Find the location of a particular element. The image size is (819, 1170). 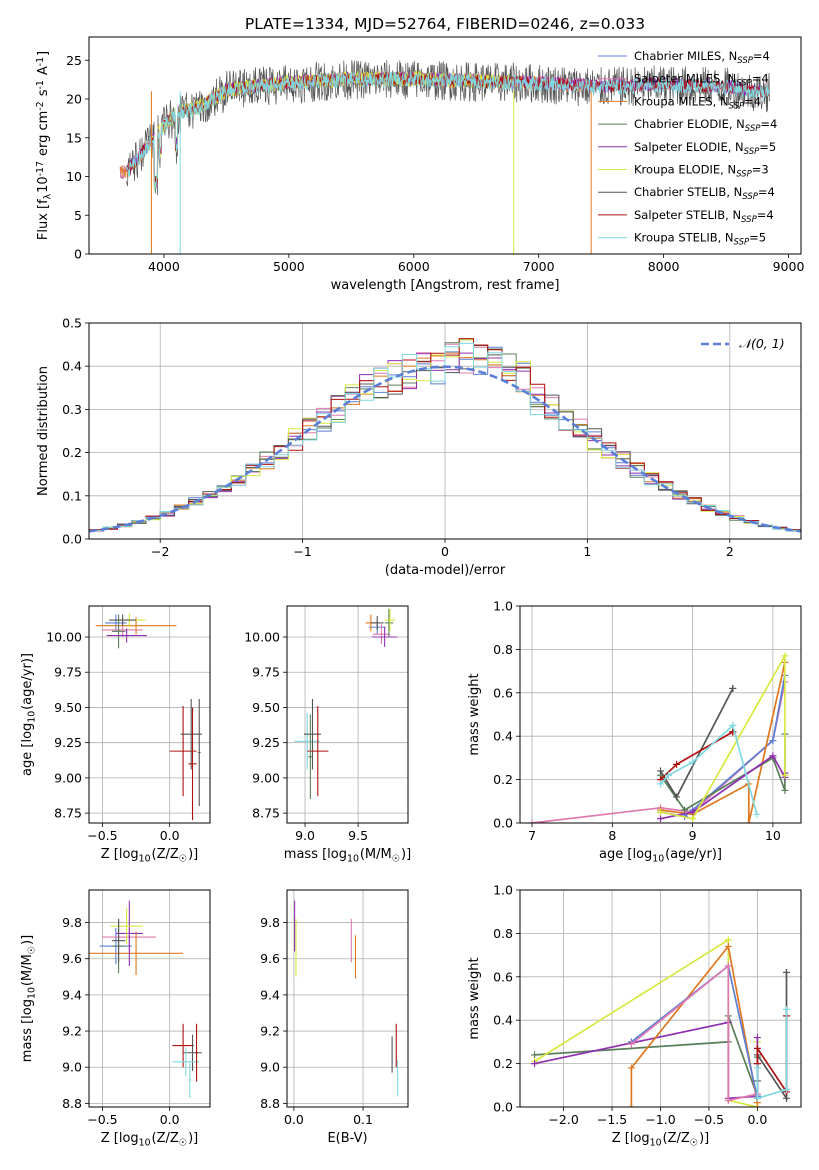

x-tick-label: 4000 is located at coordinates (164, 266).